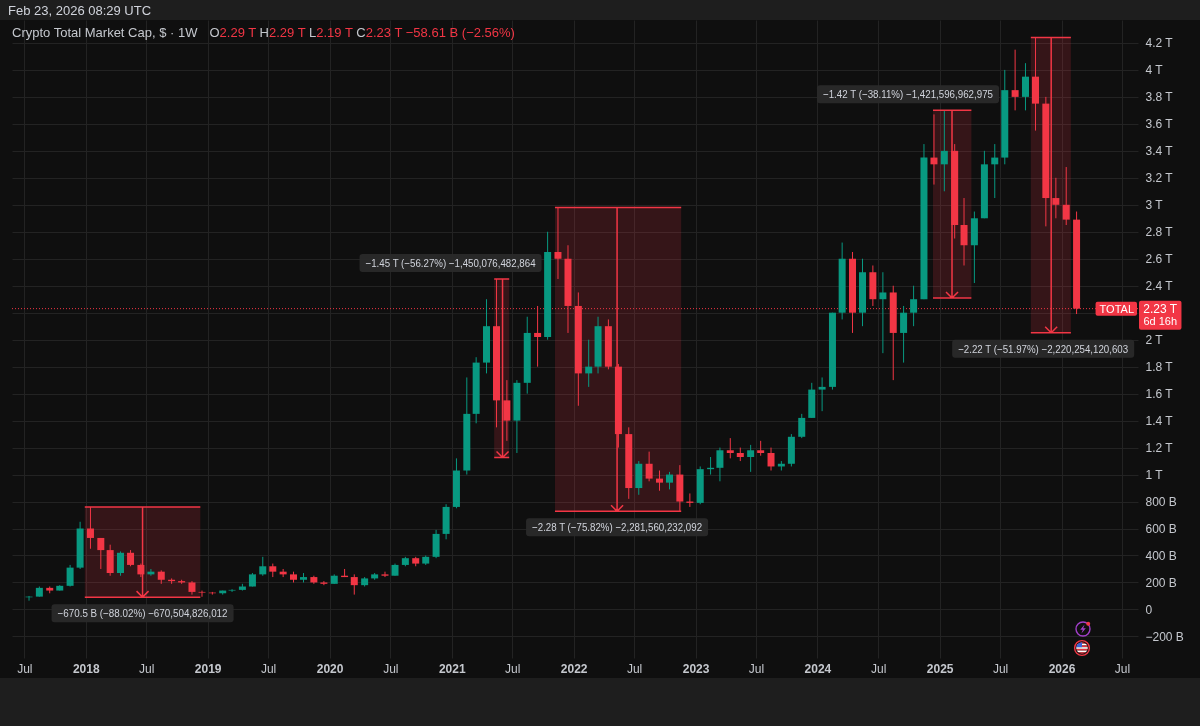 This screenshot has height=726, width=1200. What do you see at coordinates (157, 613) in the screenshot?
I see `annotation: −670.5 B (−88.02%) −670,504,826,012` at bounding box center [157, 613].